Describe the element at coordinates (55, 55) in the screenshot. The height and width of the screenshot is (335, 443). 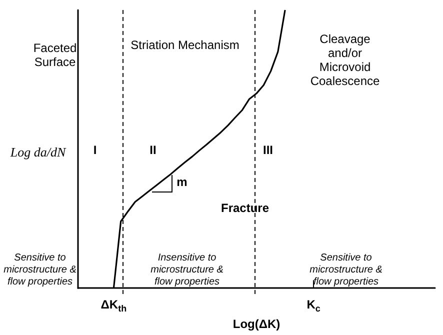
I see `text: Faceted Surface` at that location.